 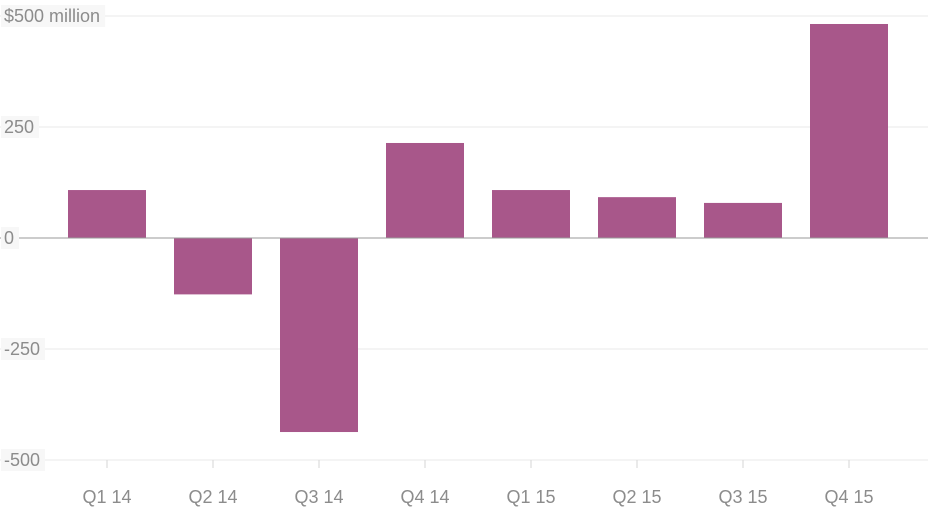 I want to click on y-tick-label-2: 0, so click(x=9, y=238).